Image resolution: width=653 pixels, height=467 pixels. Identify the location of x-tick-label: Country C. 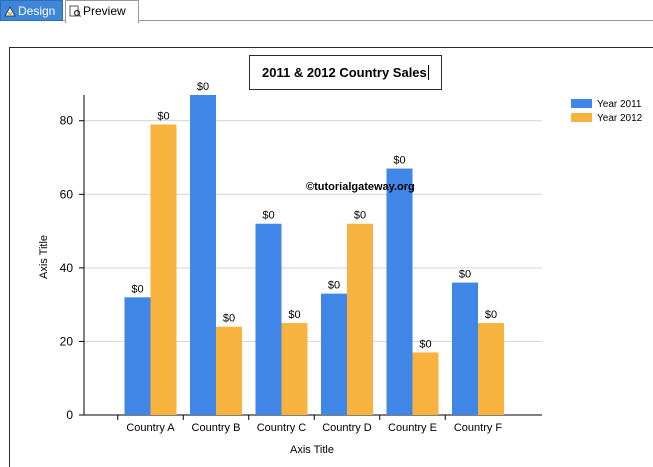
(282, 428).